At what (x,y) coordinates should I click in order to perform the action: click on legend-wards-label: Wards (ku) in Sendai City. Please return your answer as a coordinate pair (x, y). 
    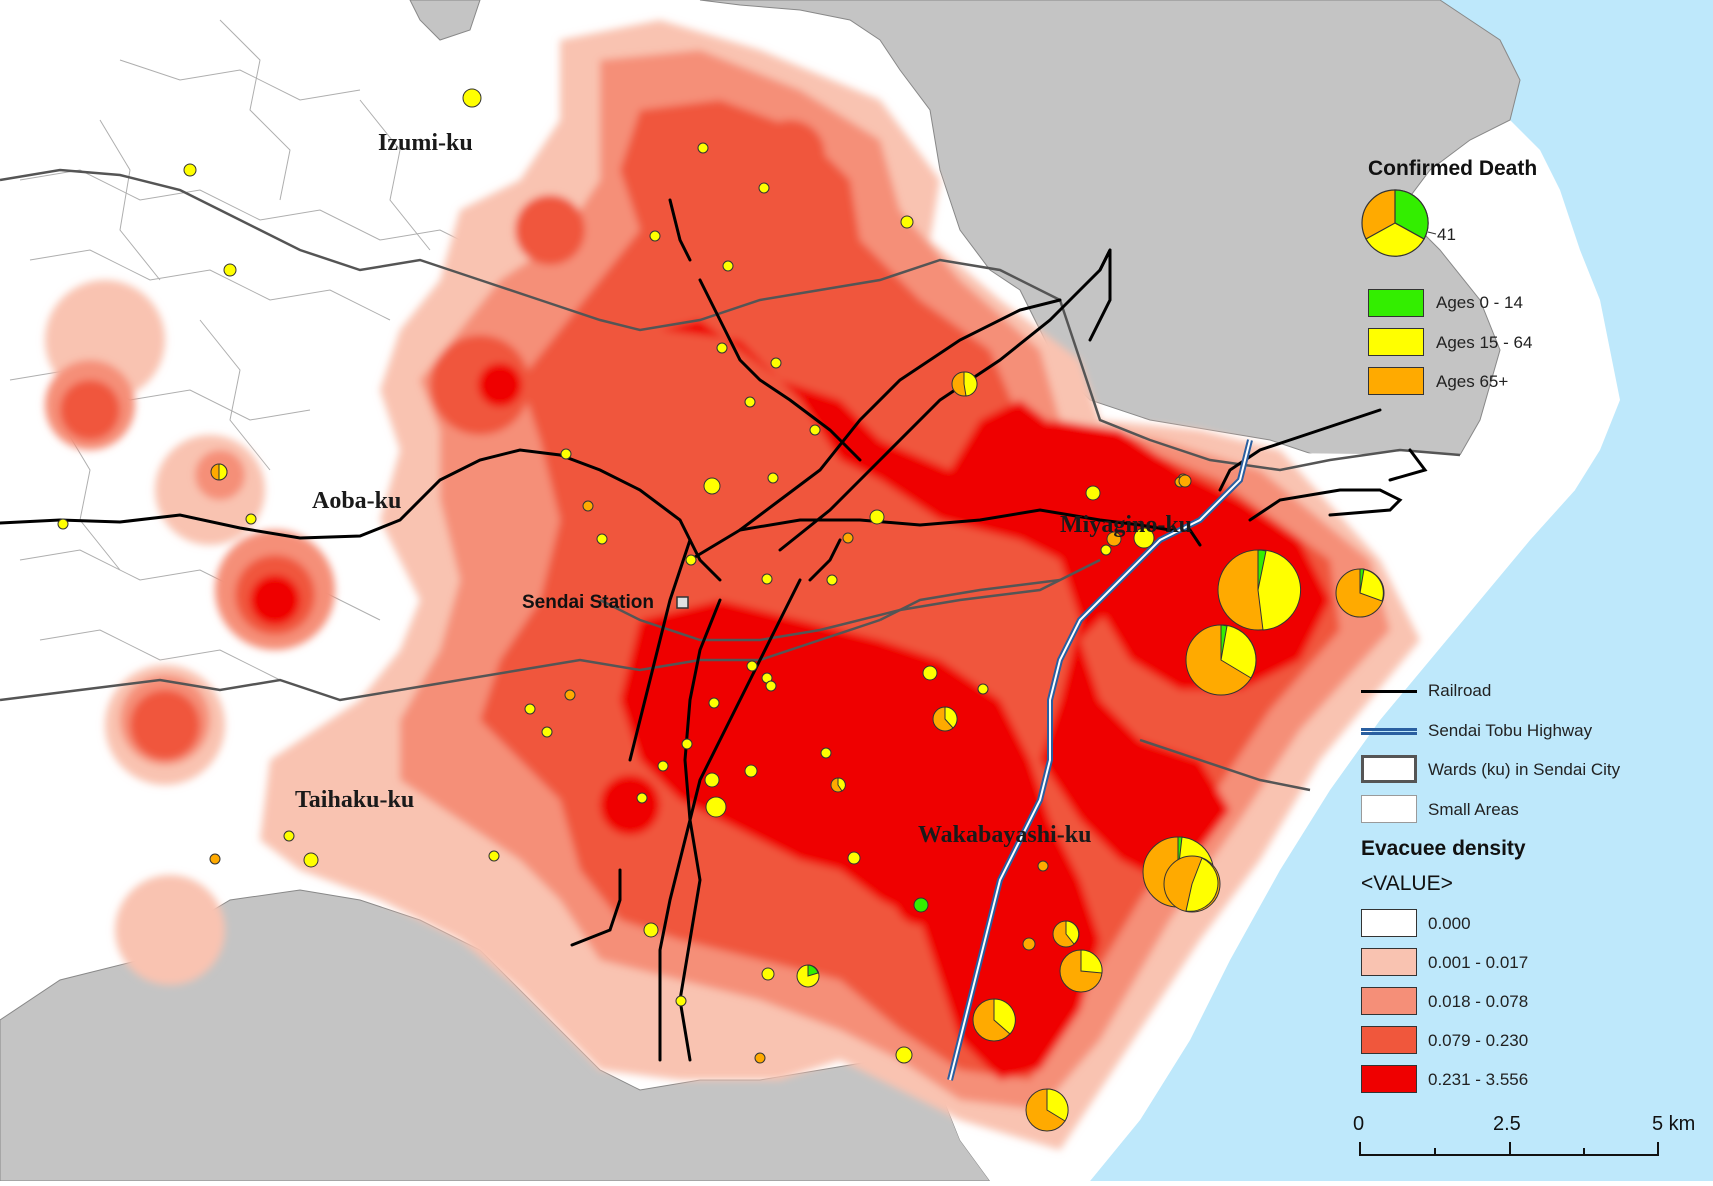
    Looking at the image, I should click on (1524, 769).